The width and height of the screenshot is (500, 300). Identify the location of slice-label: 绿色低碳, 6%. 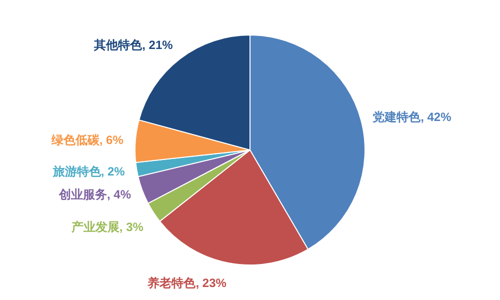
(87, 140).